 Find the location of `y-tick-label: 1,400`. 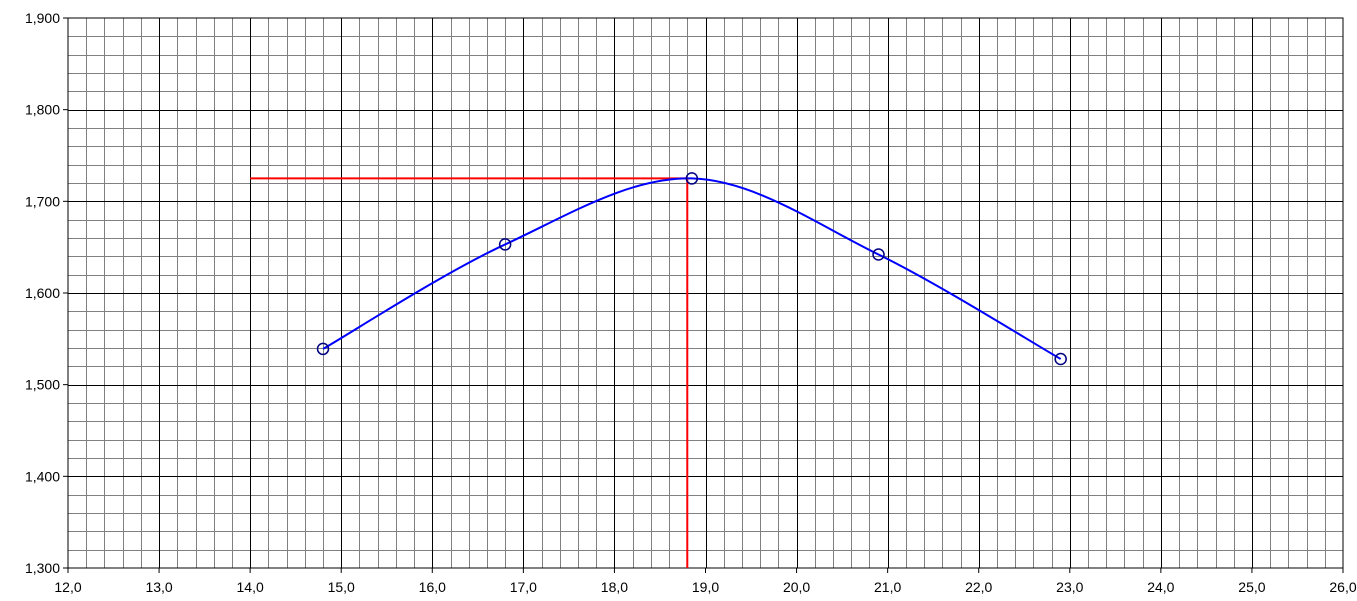

y-tick-label: 1,400 is located at coordinates (42, 476).